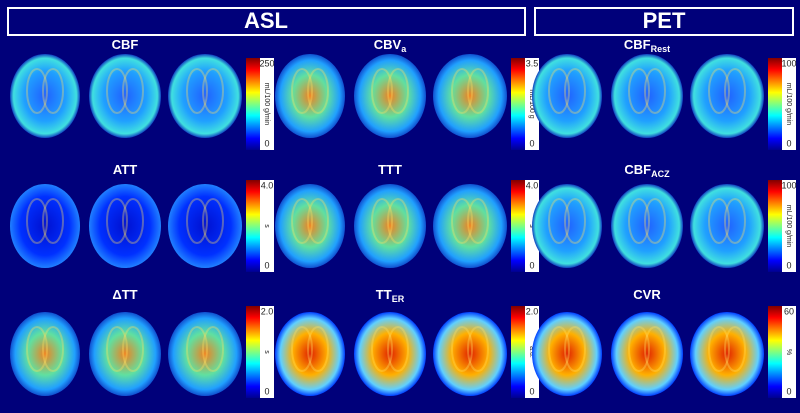 The height and width of the screenshot is (413, 800). What do you see at coordinates (266, 63) in the screenshot?
I see `colorbar-max: 250` at bounding box center [266, 63].